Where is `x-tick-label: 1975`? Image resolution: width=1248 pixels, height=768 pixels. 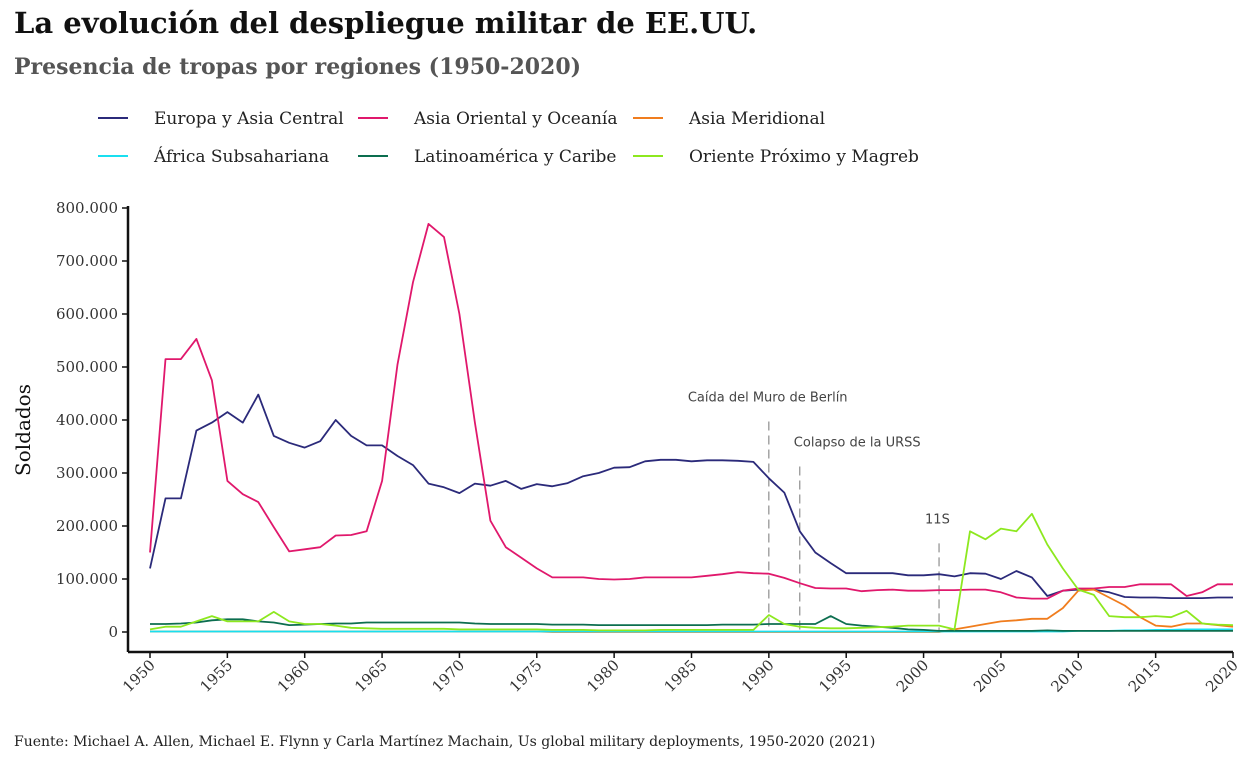 x-tick-label: 1975 is located at coordinates (526, 676).